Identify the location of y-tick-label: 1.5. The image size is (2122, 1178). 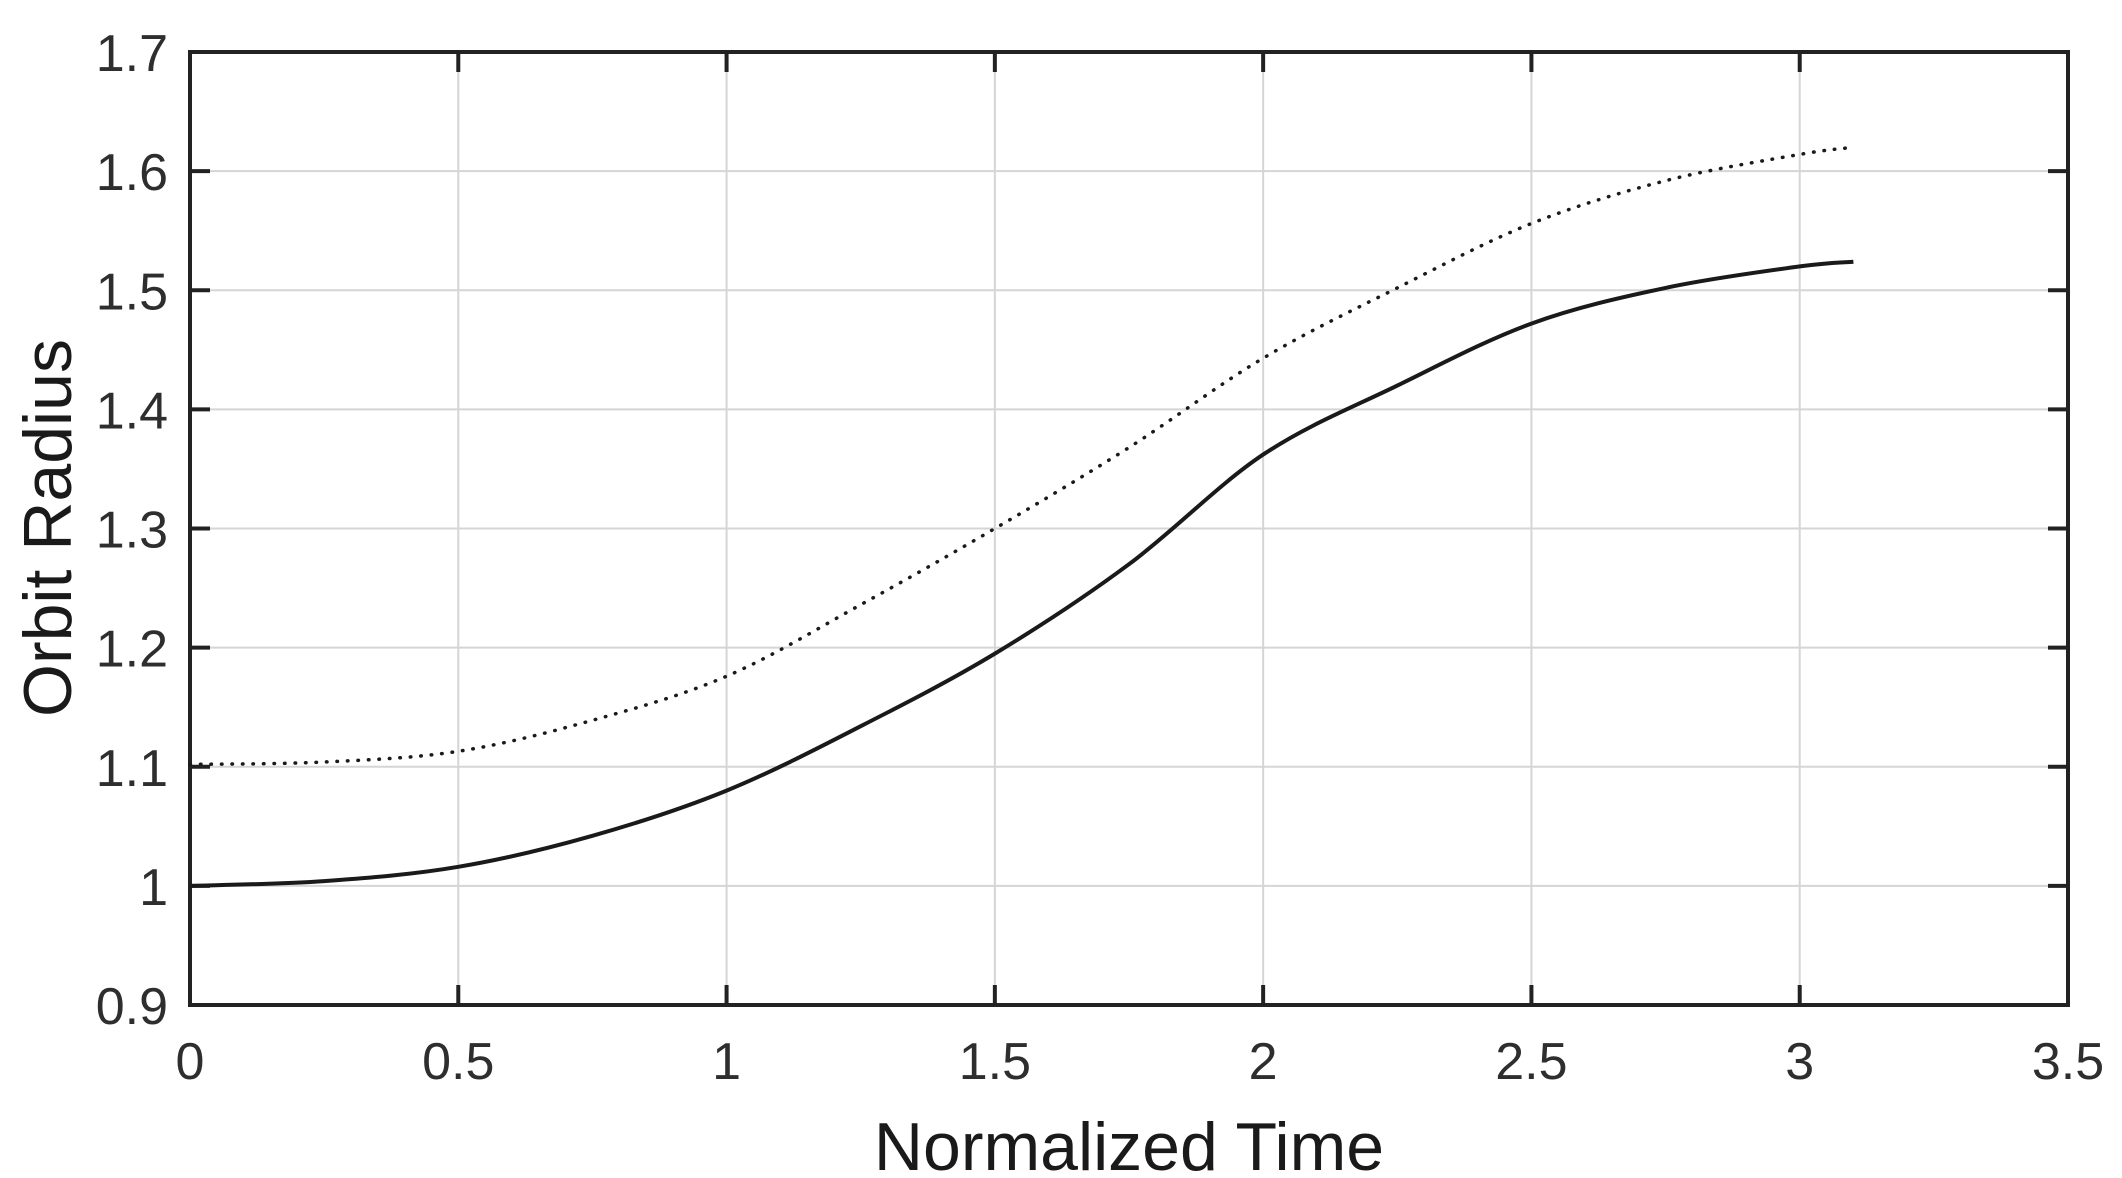
(132, 292).